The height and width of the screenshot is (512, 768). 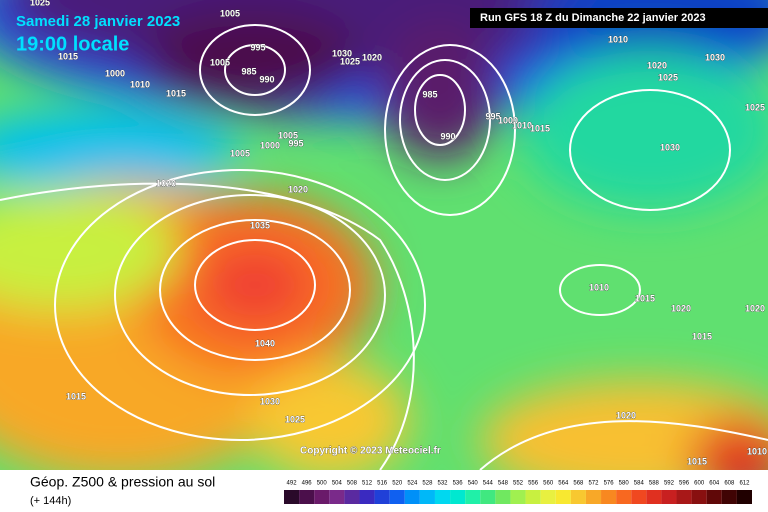 What do you see at coordinates (412, 484) in the screenshot?
I see `scale-label: 524` at bounding box center [412, 484].